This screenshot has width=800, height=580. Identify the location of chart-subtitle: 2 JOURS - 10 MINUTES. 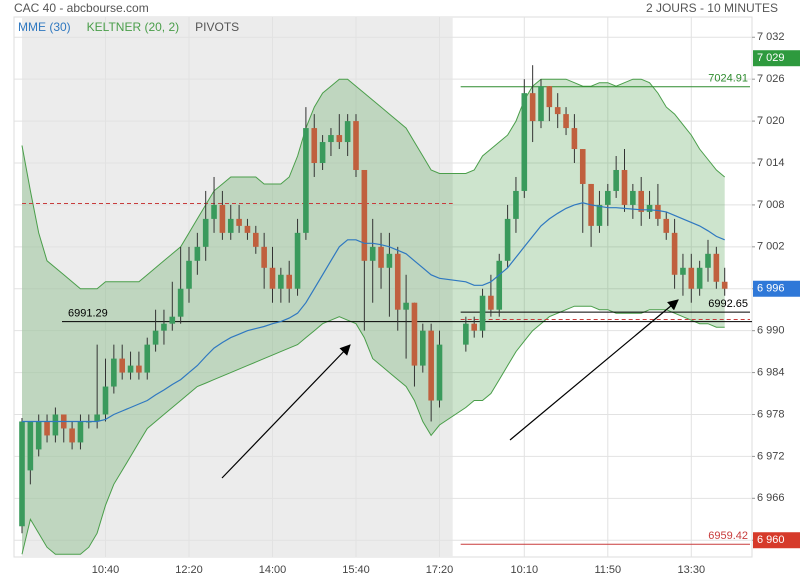
(712, 8).